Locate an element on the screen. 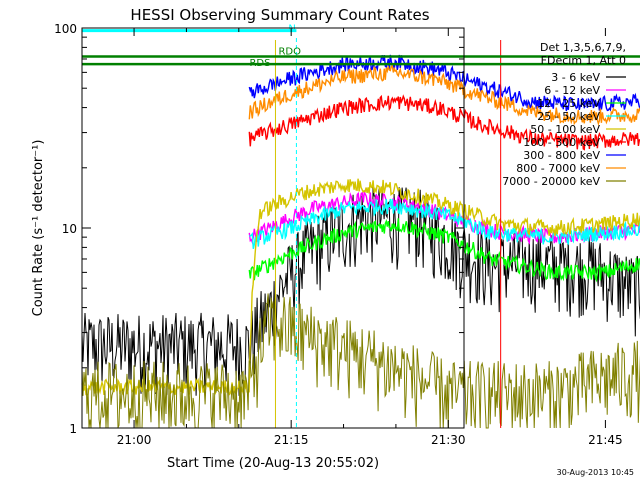  y-tick-label: 10 is located at coordinates (69, 229).